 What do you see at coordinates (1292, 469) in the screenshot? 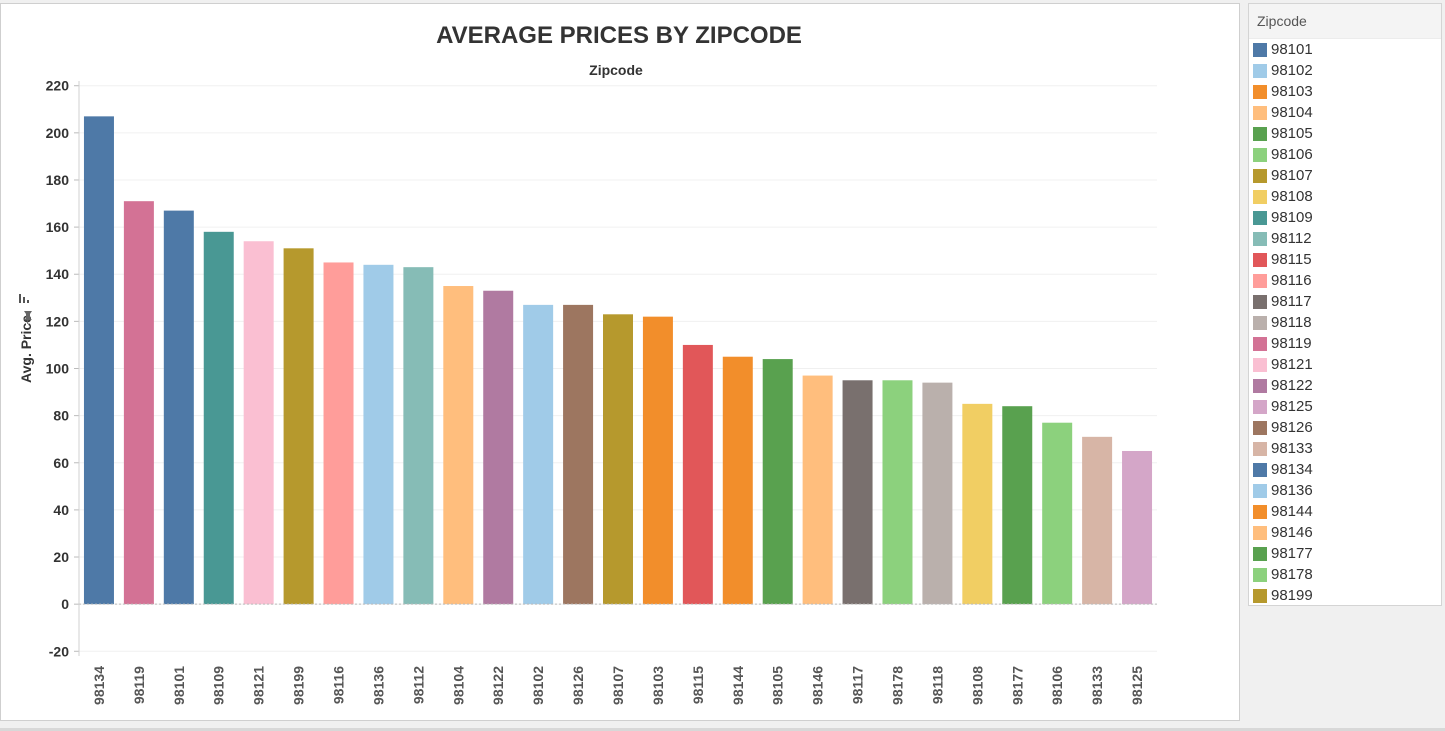
I see `legend-label: 98134` at bounding box center [1292, 469].